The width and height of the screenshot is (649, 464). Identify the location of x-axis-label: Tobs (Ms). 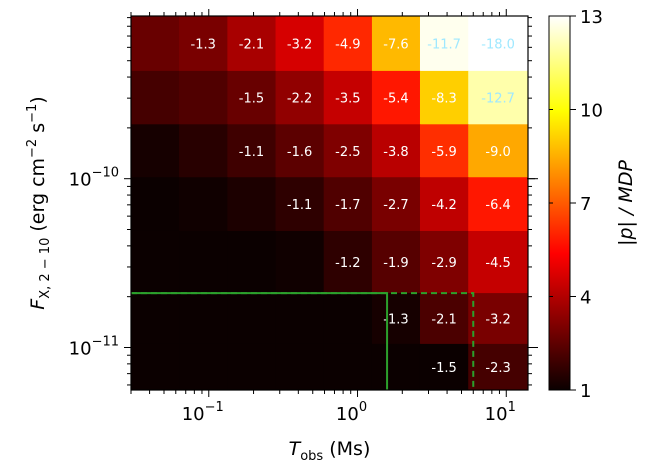
(330, 451).